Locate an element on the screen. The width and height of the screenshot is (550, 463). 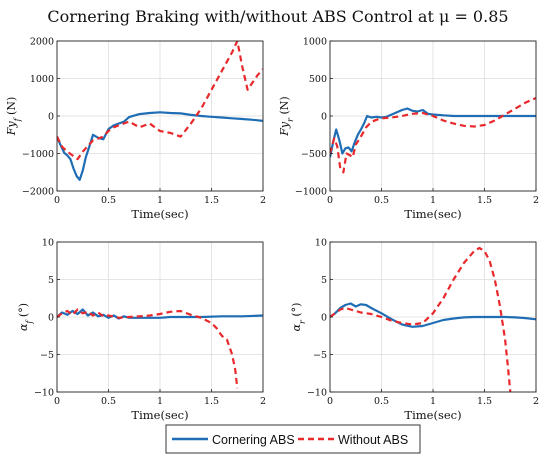
legend-box is located at coordinates (293, 439).